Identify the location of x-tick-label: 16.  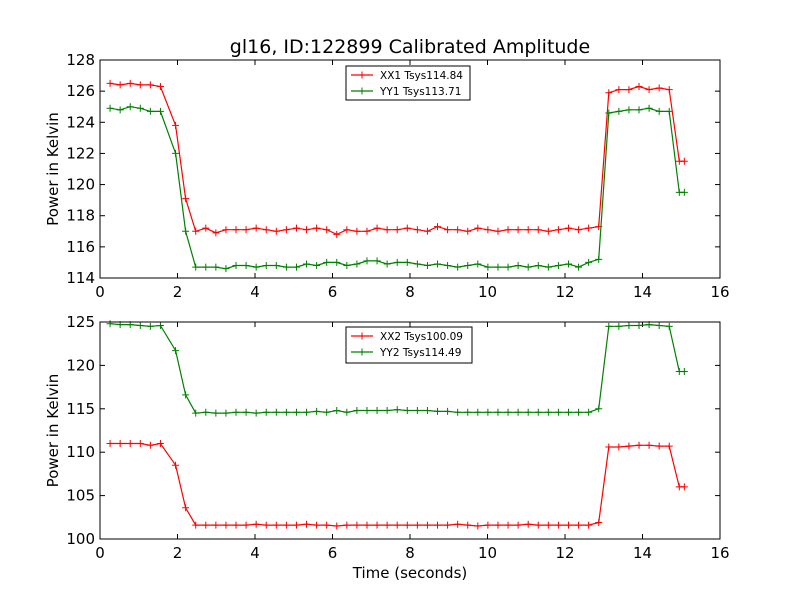
(719, 553).